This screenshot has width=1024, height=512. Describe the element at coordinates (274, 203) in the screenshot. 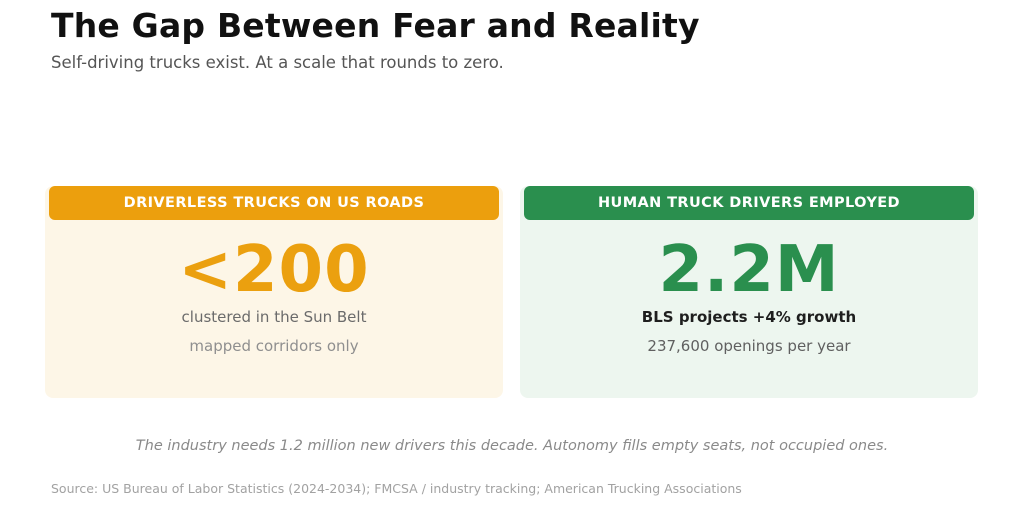

I see `driverless-trucks-card-header: DRIVERLESS TRUCKS ON US ROADS` at that location.